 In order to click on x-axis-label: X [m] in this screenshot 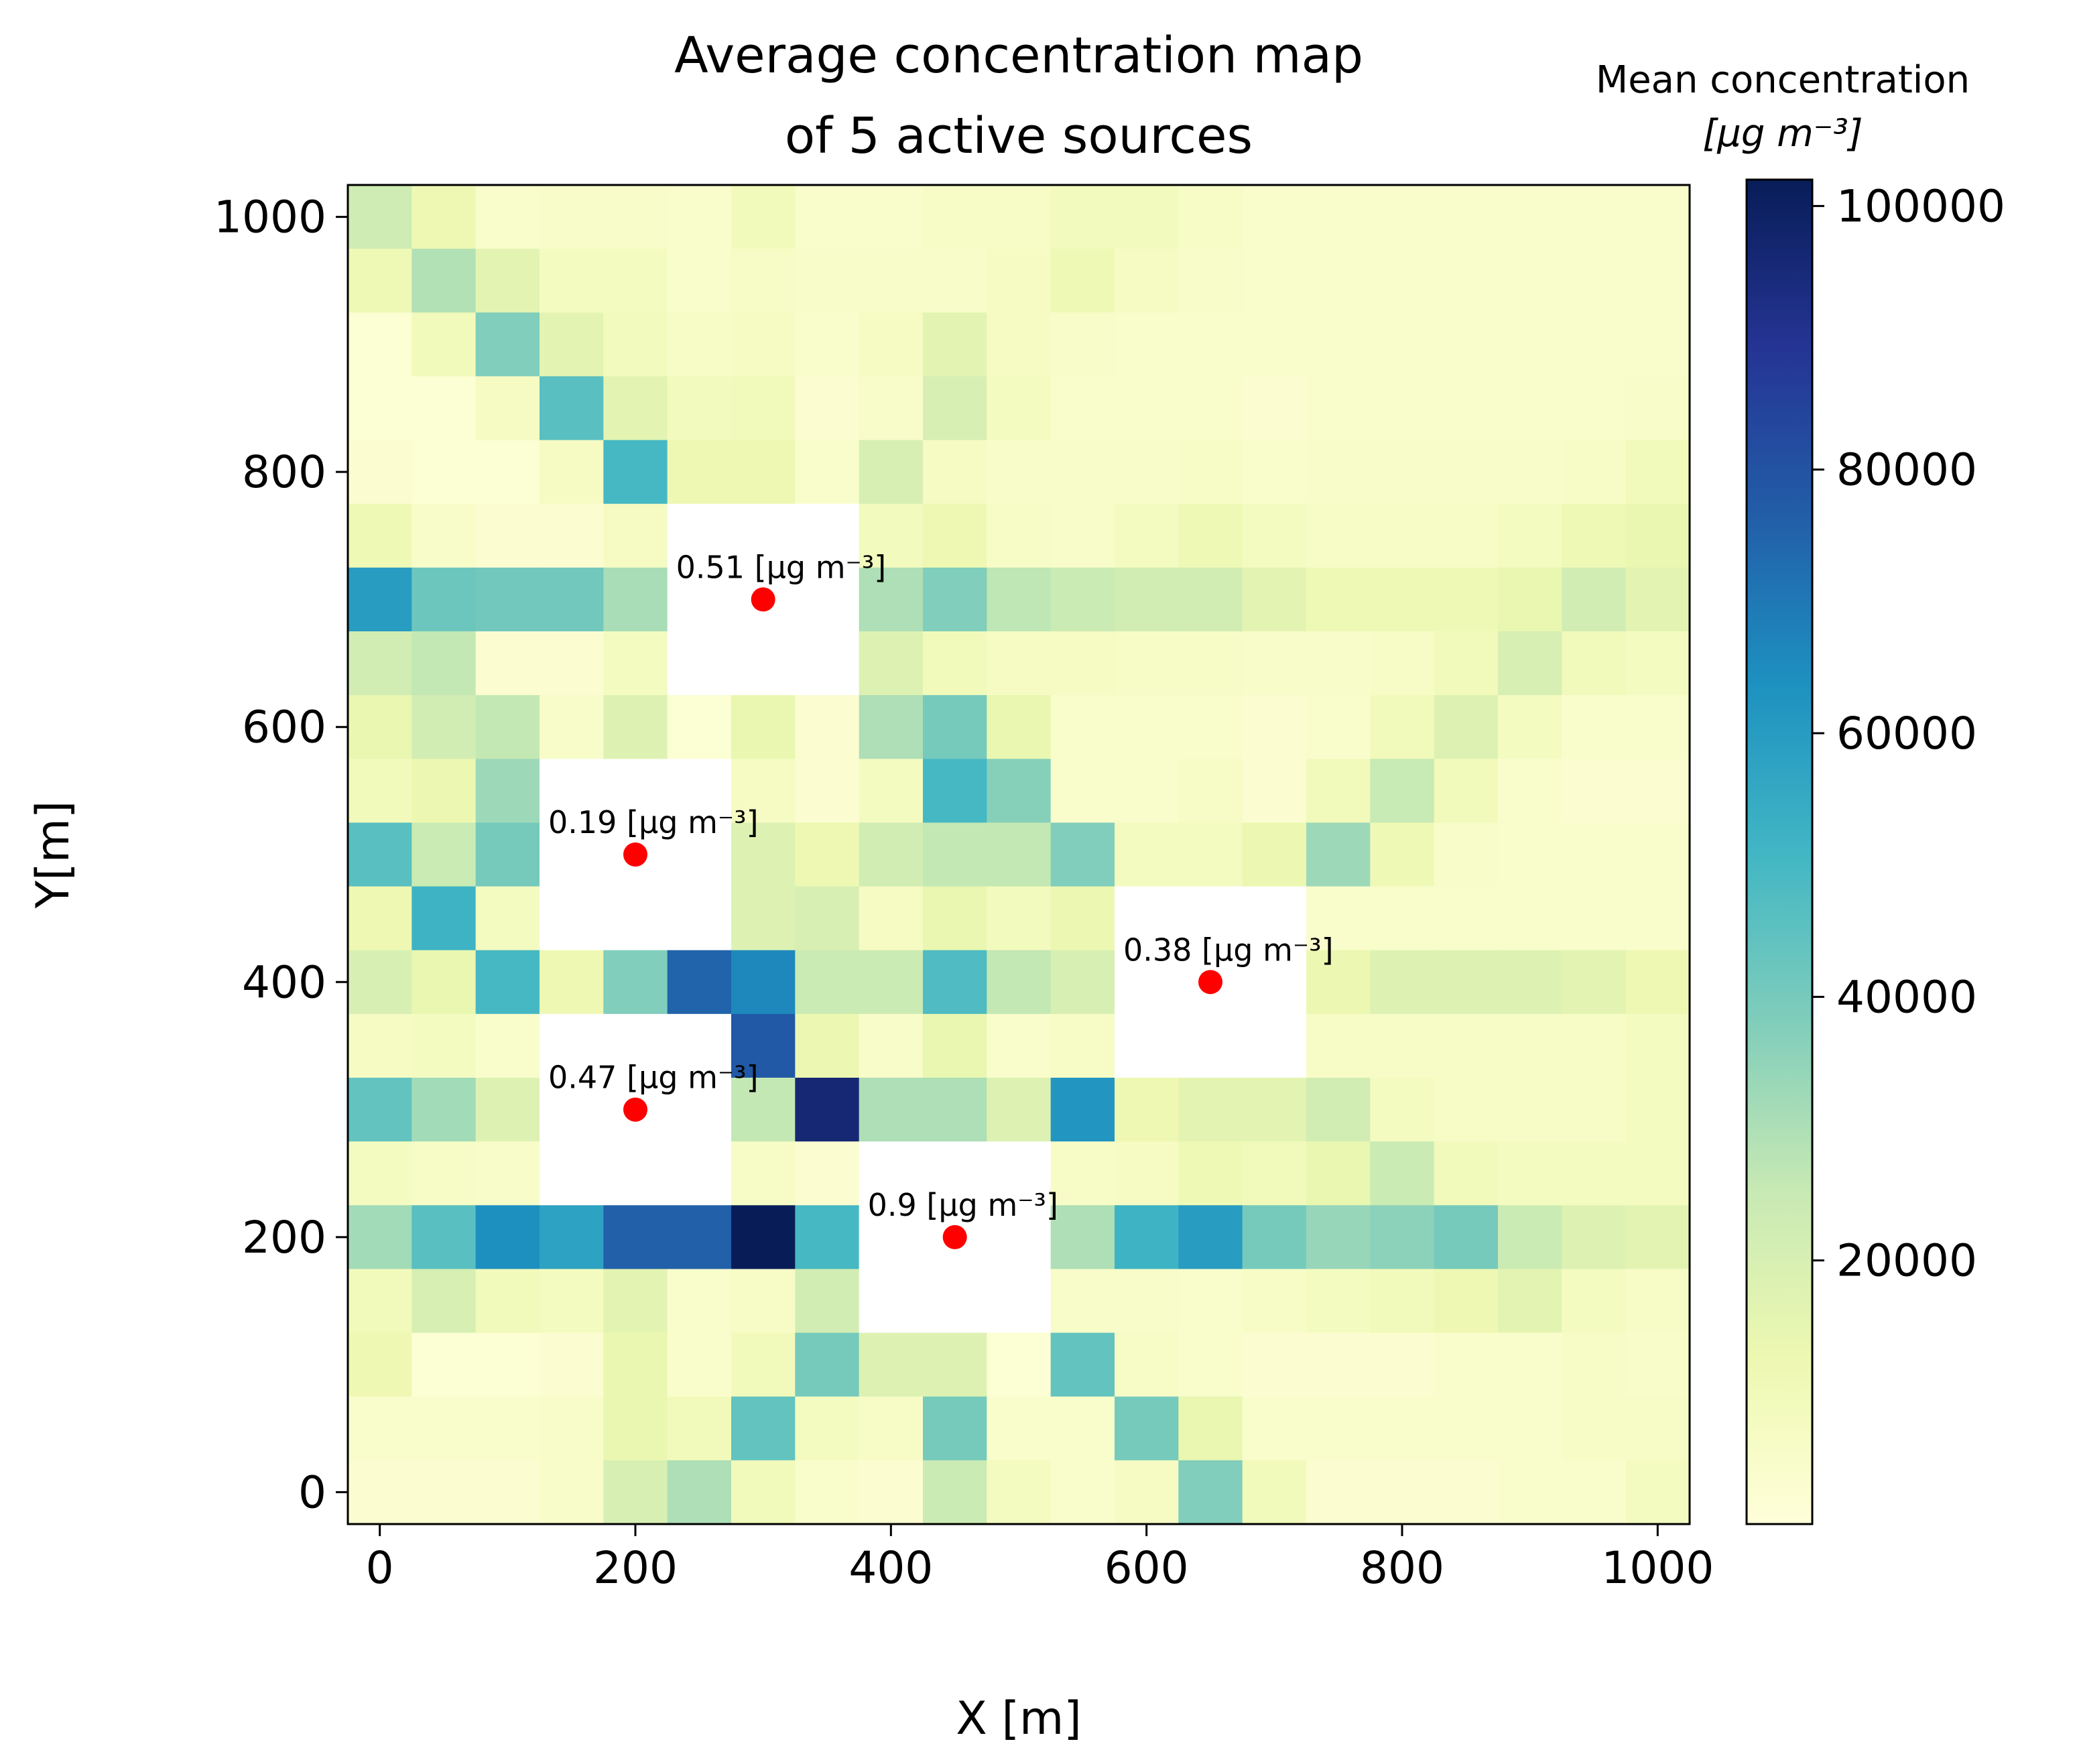, I will do `click(1019, 1719)`.